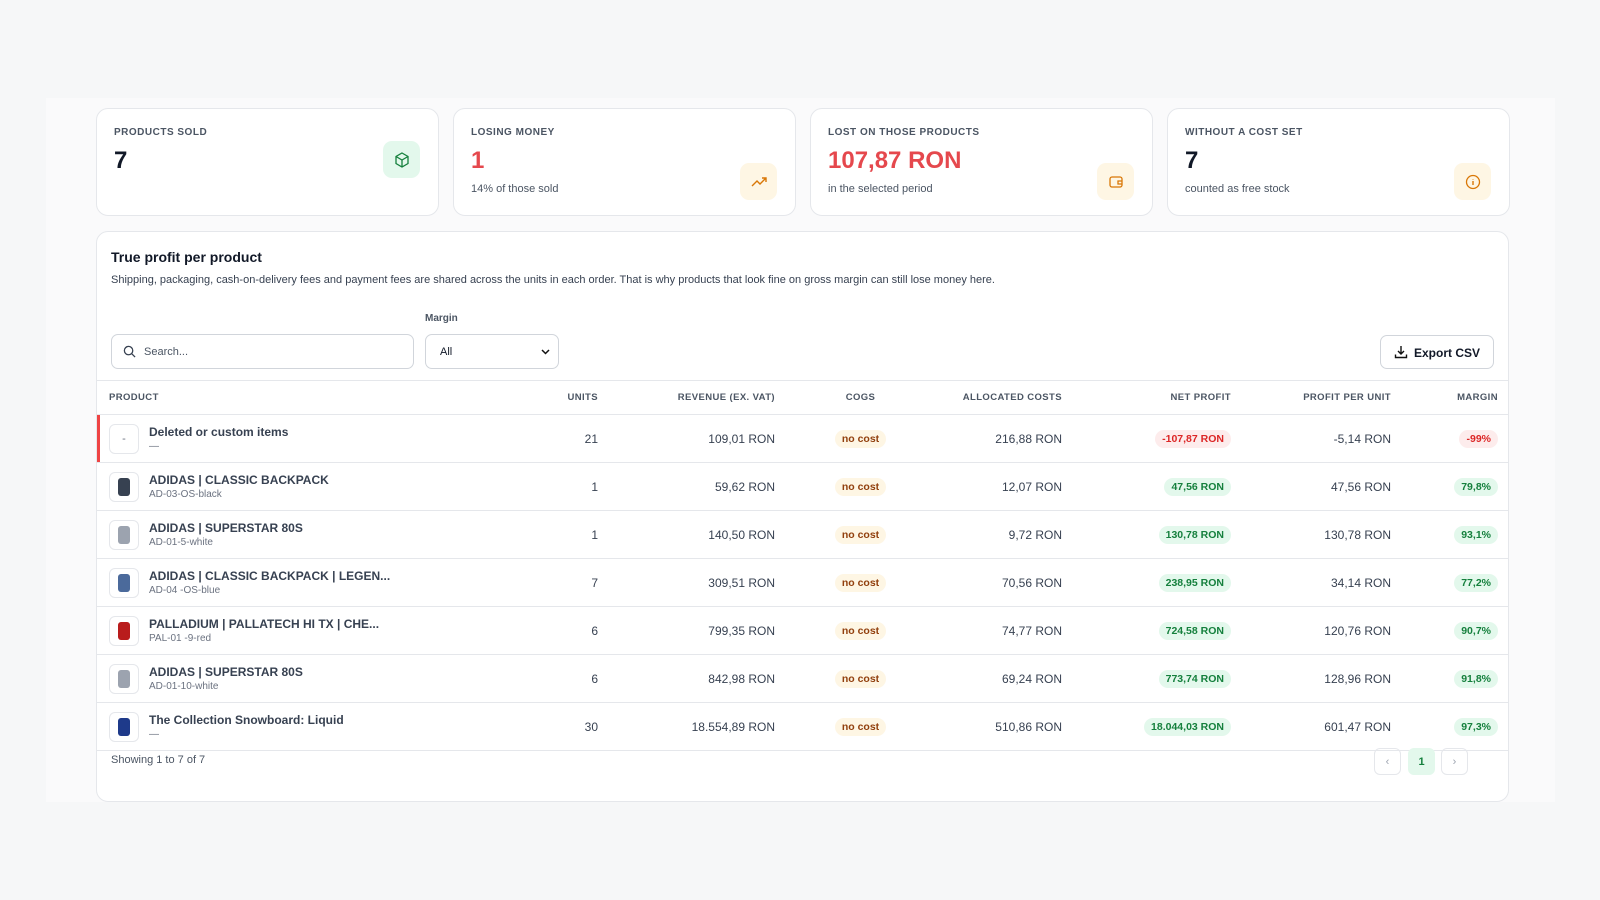 The image size is (1600, 900). What do you see at coordinates (624, 162) in the screenshot?
I see `stat-card: LOSING MONEY 1 14% of those sold` at bounding box center [624, 162].